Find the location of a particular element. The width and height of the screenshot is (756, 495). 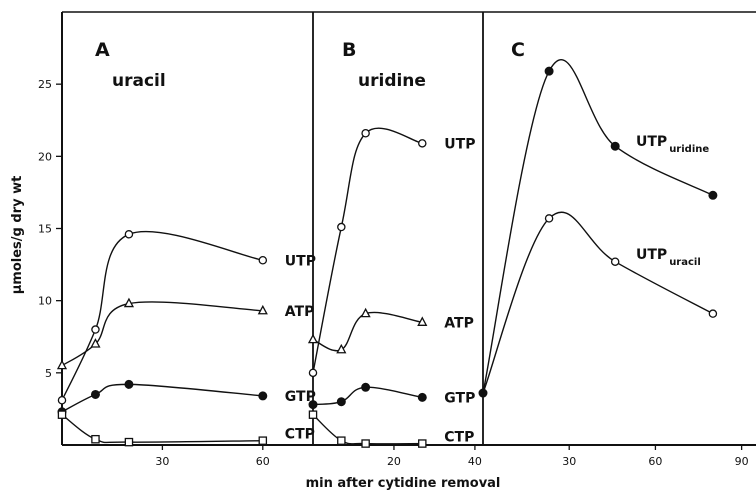

x-tick-label: 40 is located at coordinates (475, 461).